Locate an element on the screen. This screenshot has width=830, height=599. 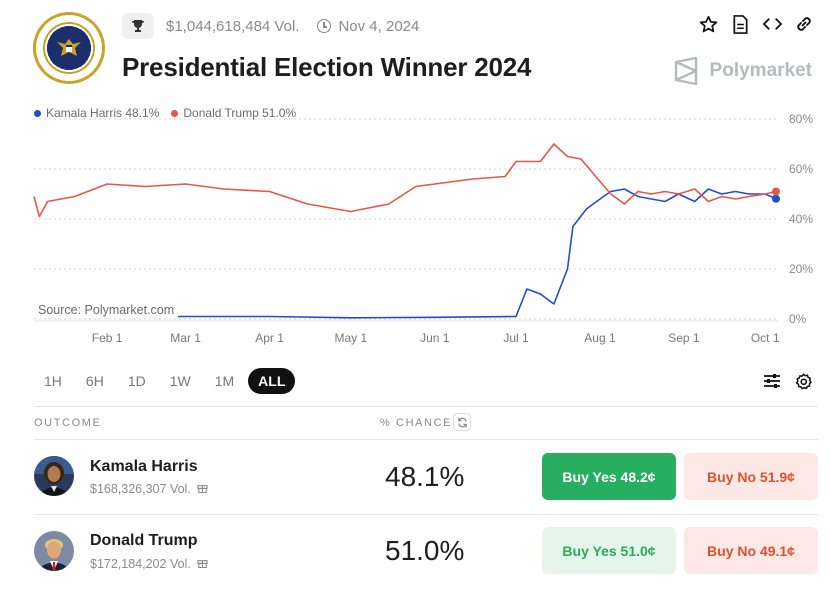
outcome-name-trump: Donald Trump is located at coordinates (144, 540).